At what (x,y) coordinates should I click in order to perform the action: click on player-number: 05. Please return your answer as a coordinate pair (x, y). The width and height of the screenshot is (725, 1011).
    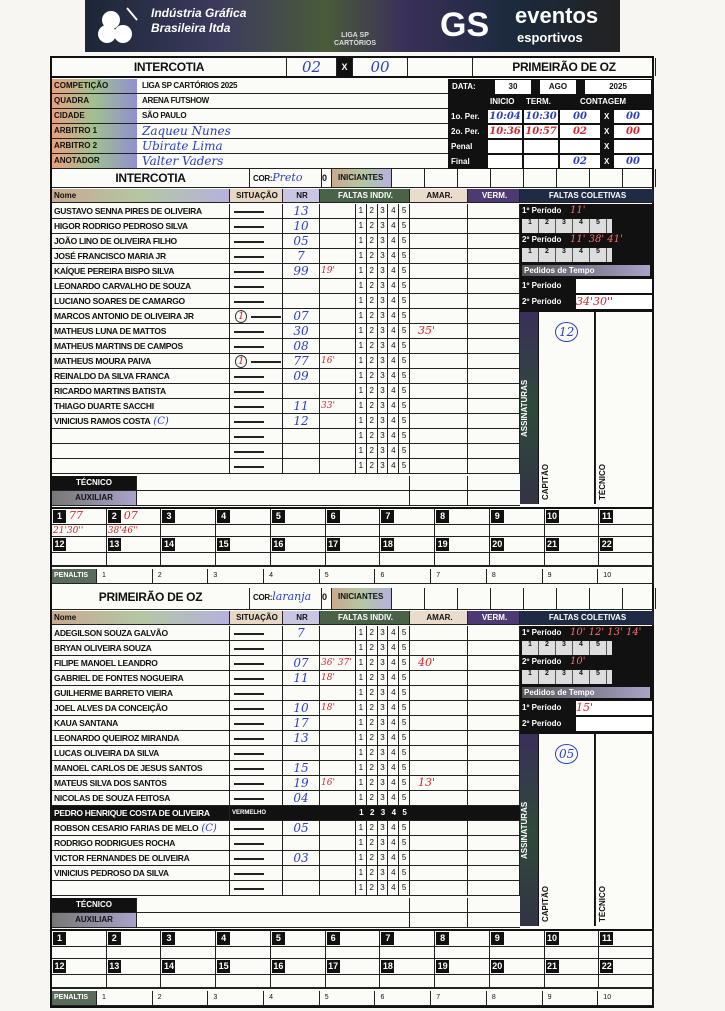
    Looking at the image, I should click on (301, 828).